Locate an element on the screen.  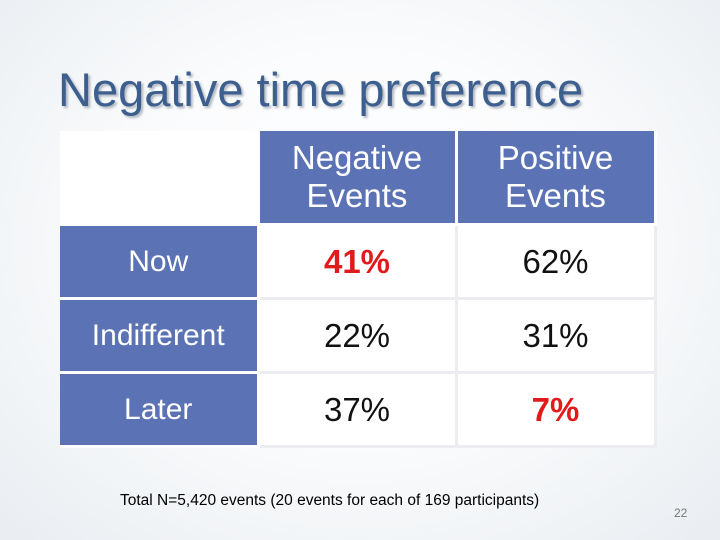
column-header-negative-events: Negative Events is located at coordinates (357, 178).